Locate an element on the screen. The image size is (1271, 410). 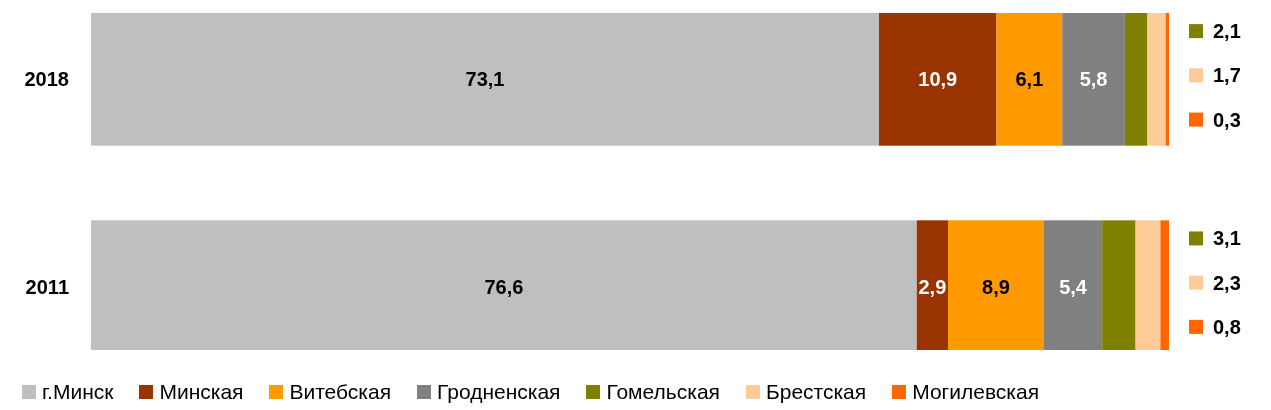
y-tick-label: 2018 is located at coordinates (46, 79).